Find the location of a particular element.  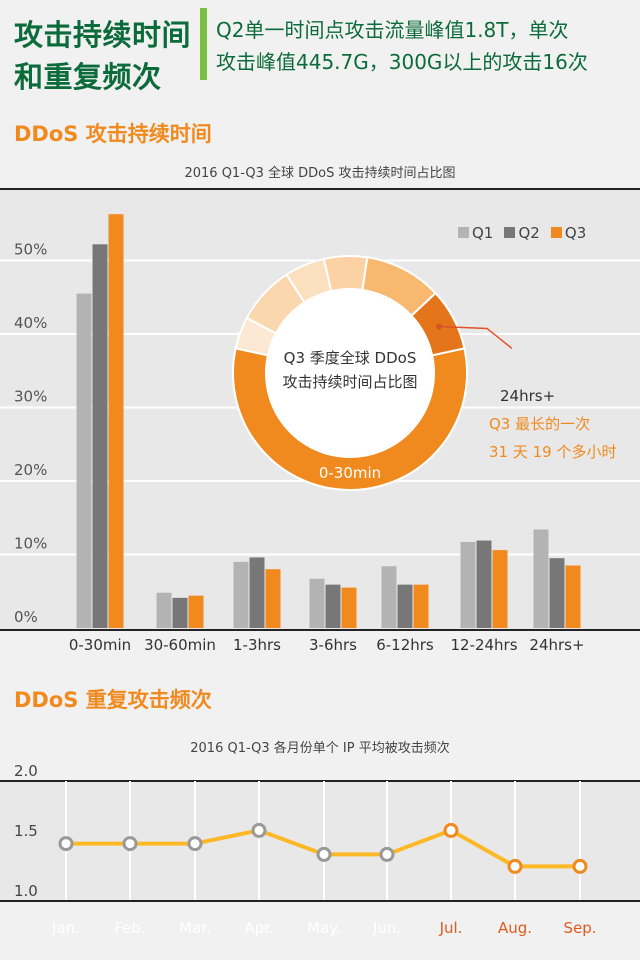

y-tick-label: 2.0 is located at coordinates (26, 771).